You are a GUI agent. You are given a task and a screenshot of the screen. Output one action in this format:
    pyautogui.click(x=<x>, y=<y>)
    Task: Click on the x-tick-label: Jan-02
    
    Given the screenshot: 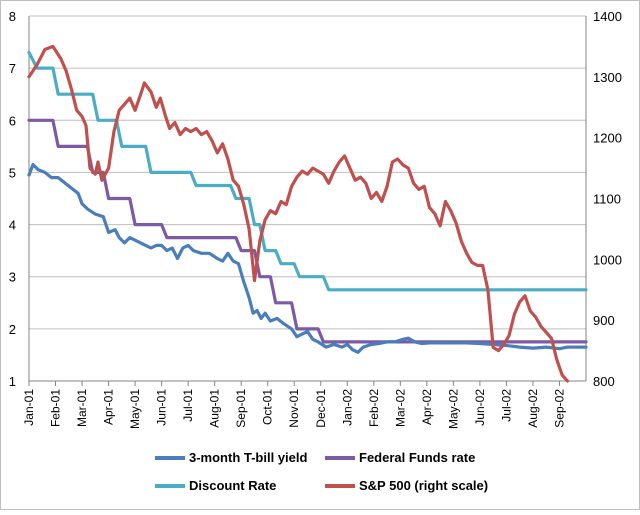 What is the action you would take?
    pyautogui.click(x=347, y=407)
    